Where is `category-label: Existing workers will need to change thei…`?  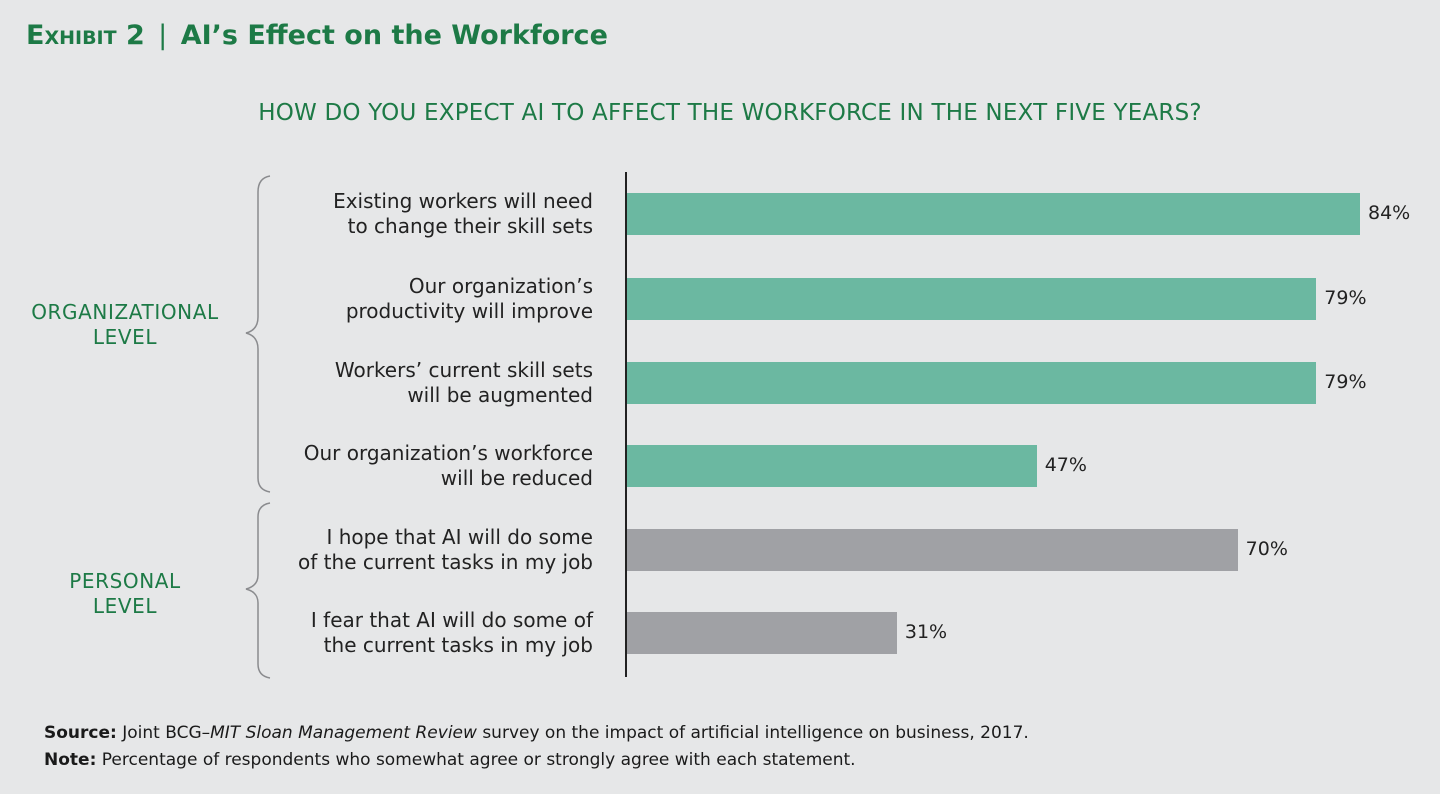 category-label: Existing workers will need to change thei… is located at coordinates (423, 214).